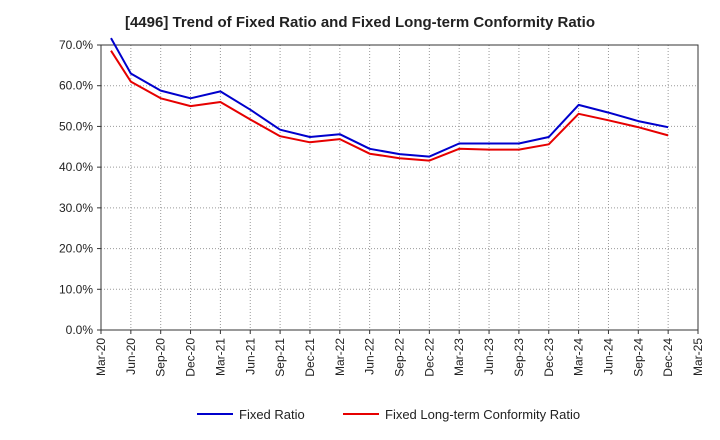 This screenshot has height=440, width=720. What do you see at coordinates (340, 357) in the screenshot?
I see `x-tick-label: Mar-22` at bounding box center [340, 357].